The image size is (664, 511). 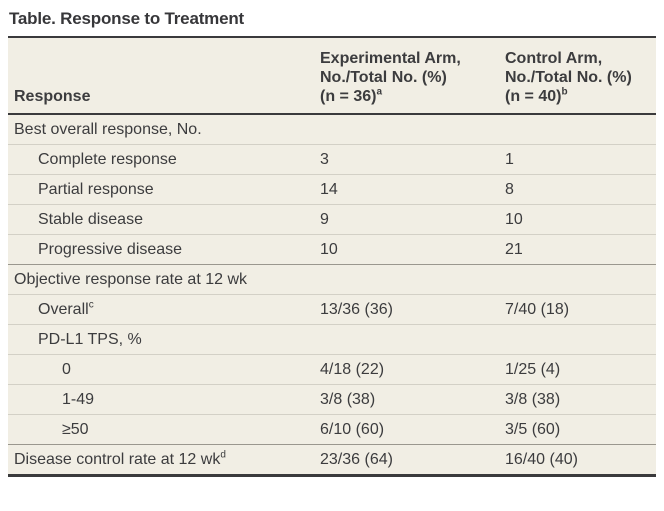 I want to click on table-row-tps-ge50: ≥50 6/10 (60) 3/5 (60), so click(x=332, y=429).